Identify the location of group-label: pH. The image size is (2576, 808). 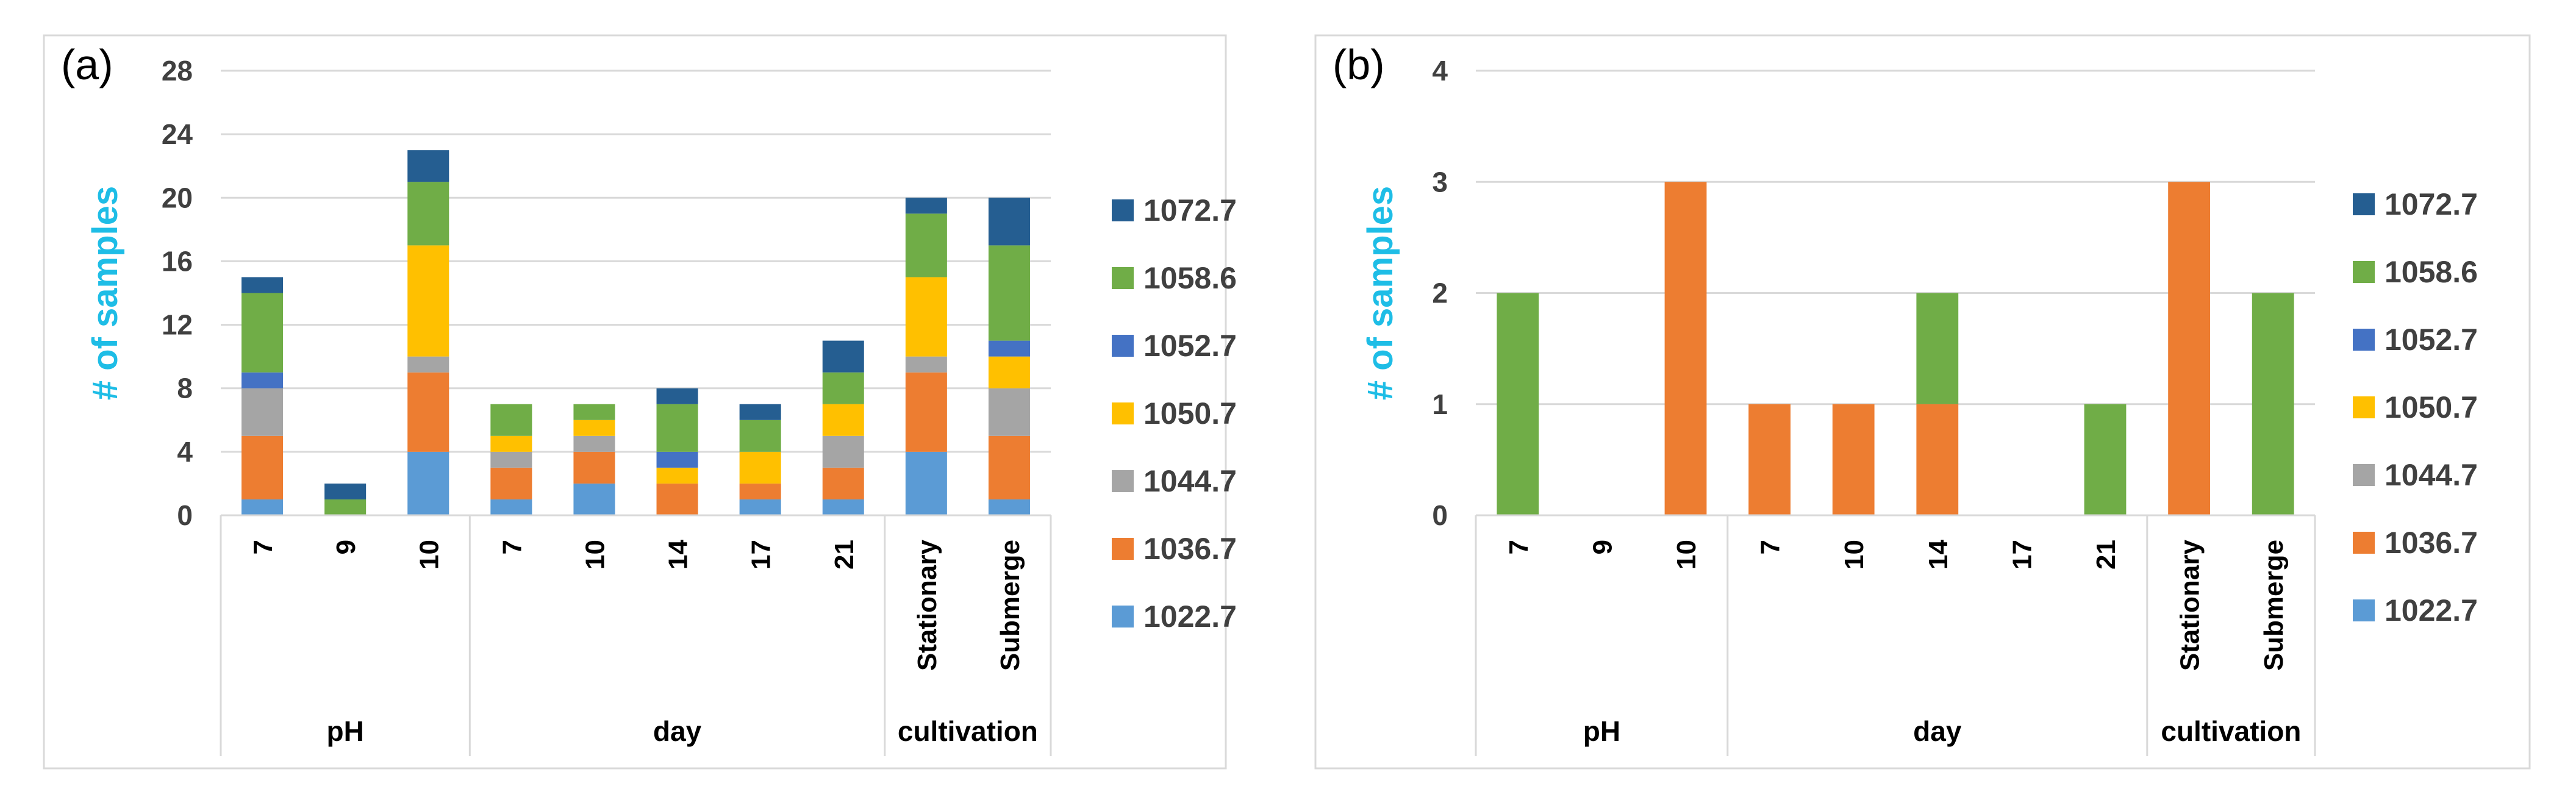
(344, 731).